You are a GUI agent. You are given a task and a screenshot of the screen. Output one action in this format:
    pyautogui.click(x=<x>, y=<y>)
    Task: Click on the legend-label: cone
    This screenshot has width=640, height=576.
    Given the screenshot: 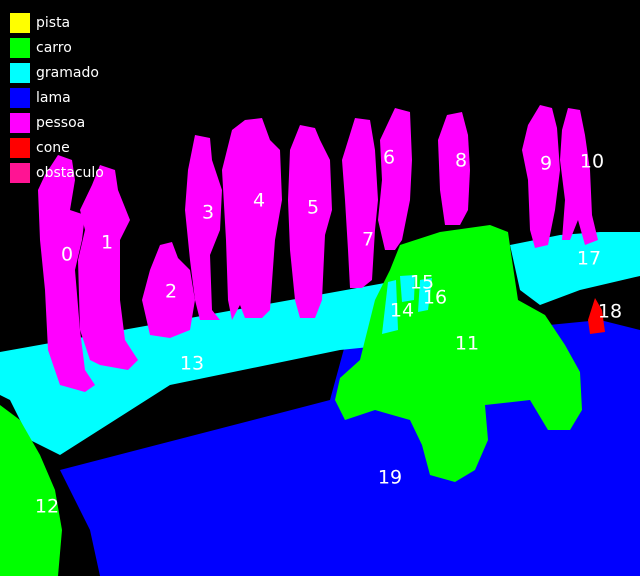 What is the action you would take?
    pyautogui.click(x=53, y=147)
    